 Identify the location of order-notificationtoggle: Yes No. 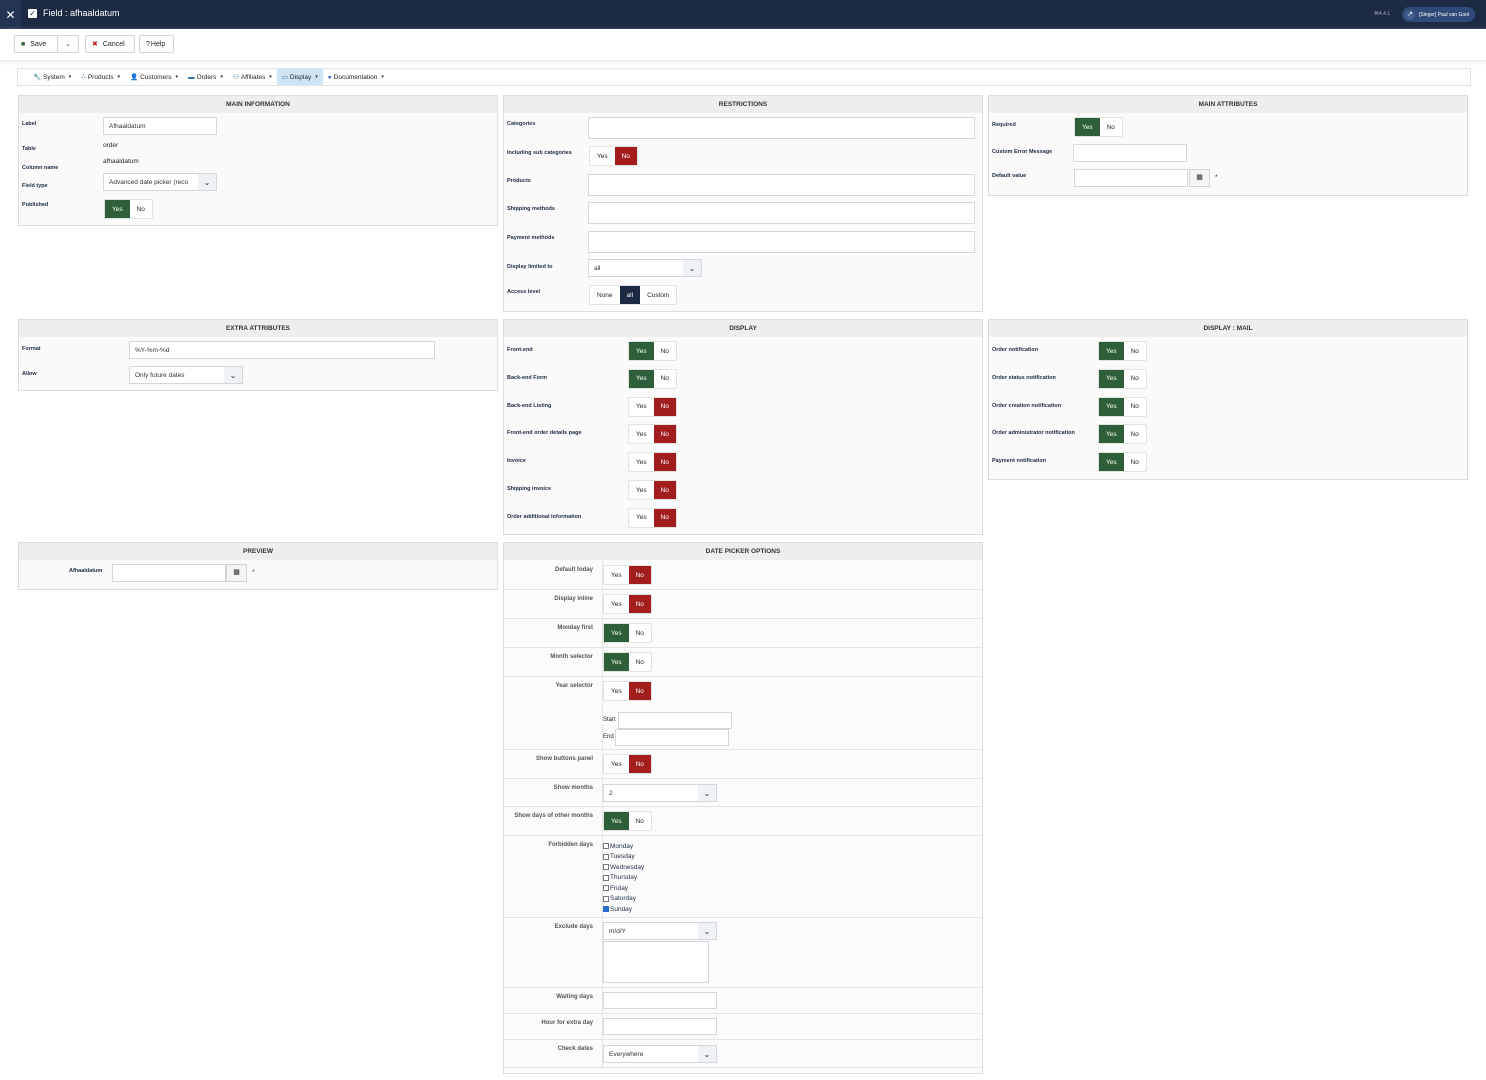
(1122, 351).